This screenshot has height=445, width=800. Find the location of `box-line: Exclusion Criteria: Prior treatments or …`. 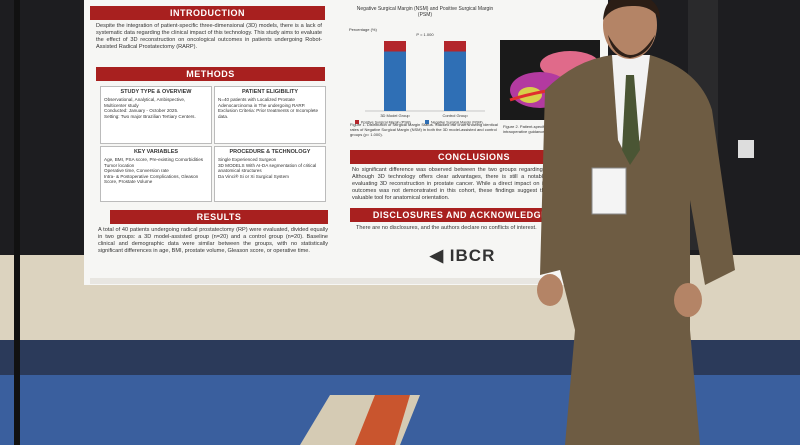

box-line: Exclusion Criteria: Prior treatments or … is located at coordinates (268, 113).